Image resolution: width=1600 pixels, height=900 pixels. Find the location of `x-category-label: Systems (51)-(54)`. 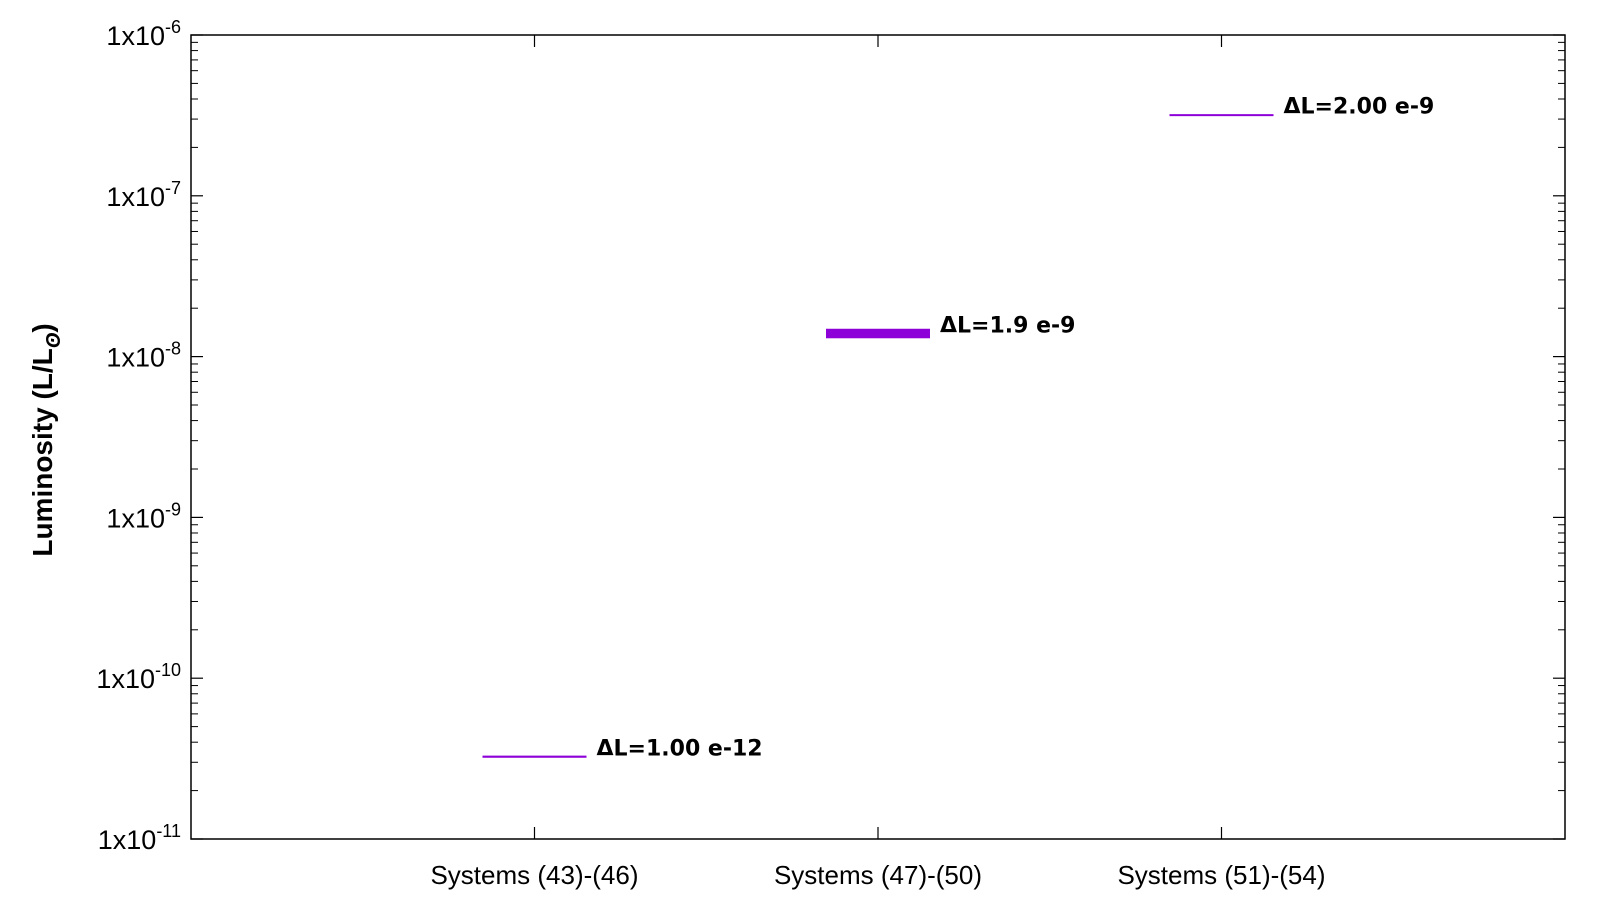

x-category-label: Systems (51)-(54) is located at coordinates (1221, 875).